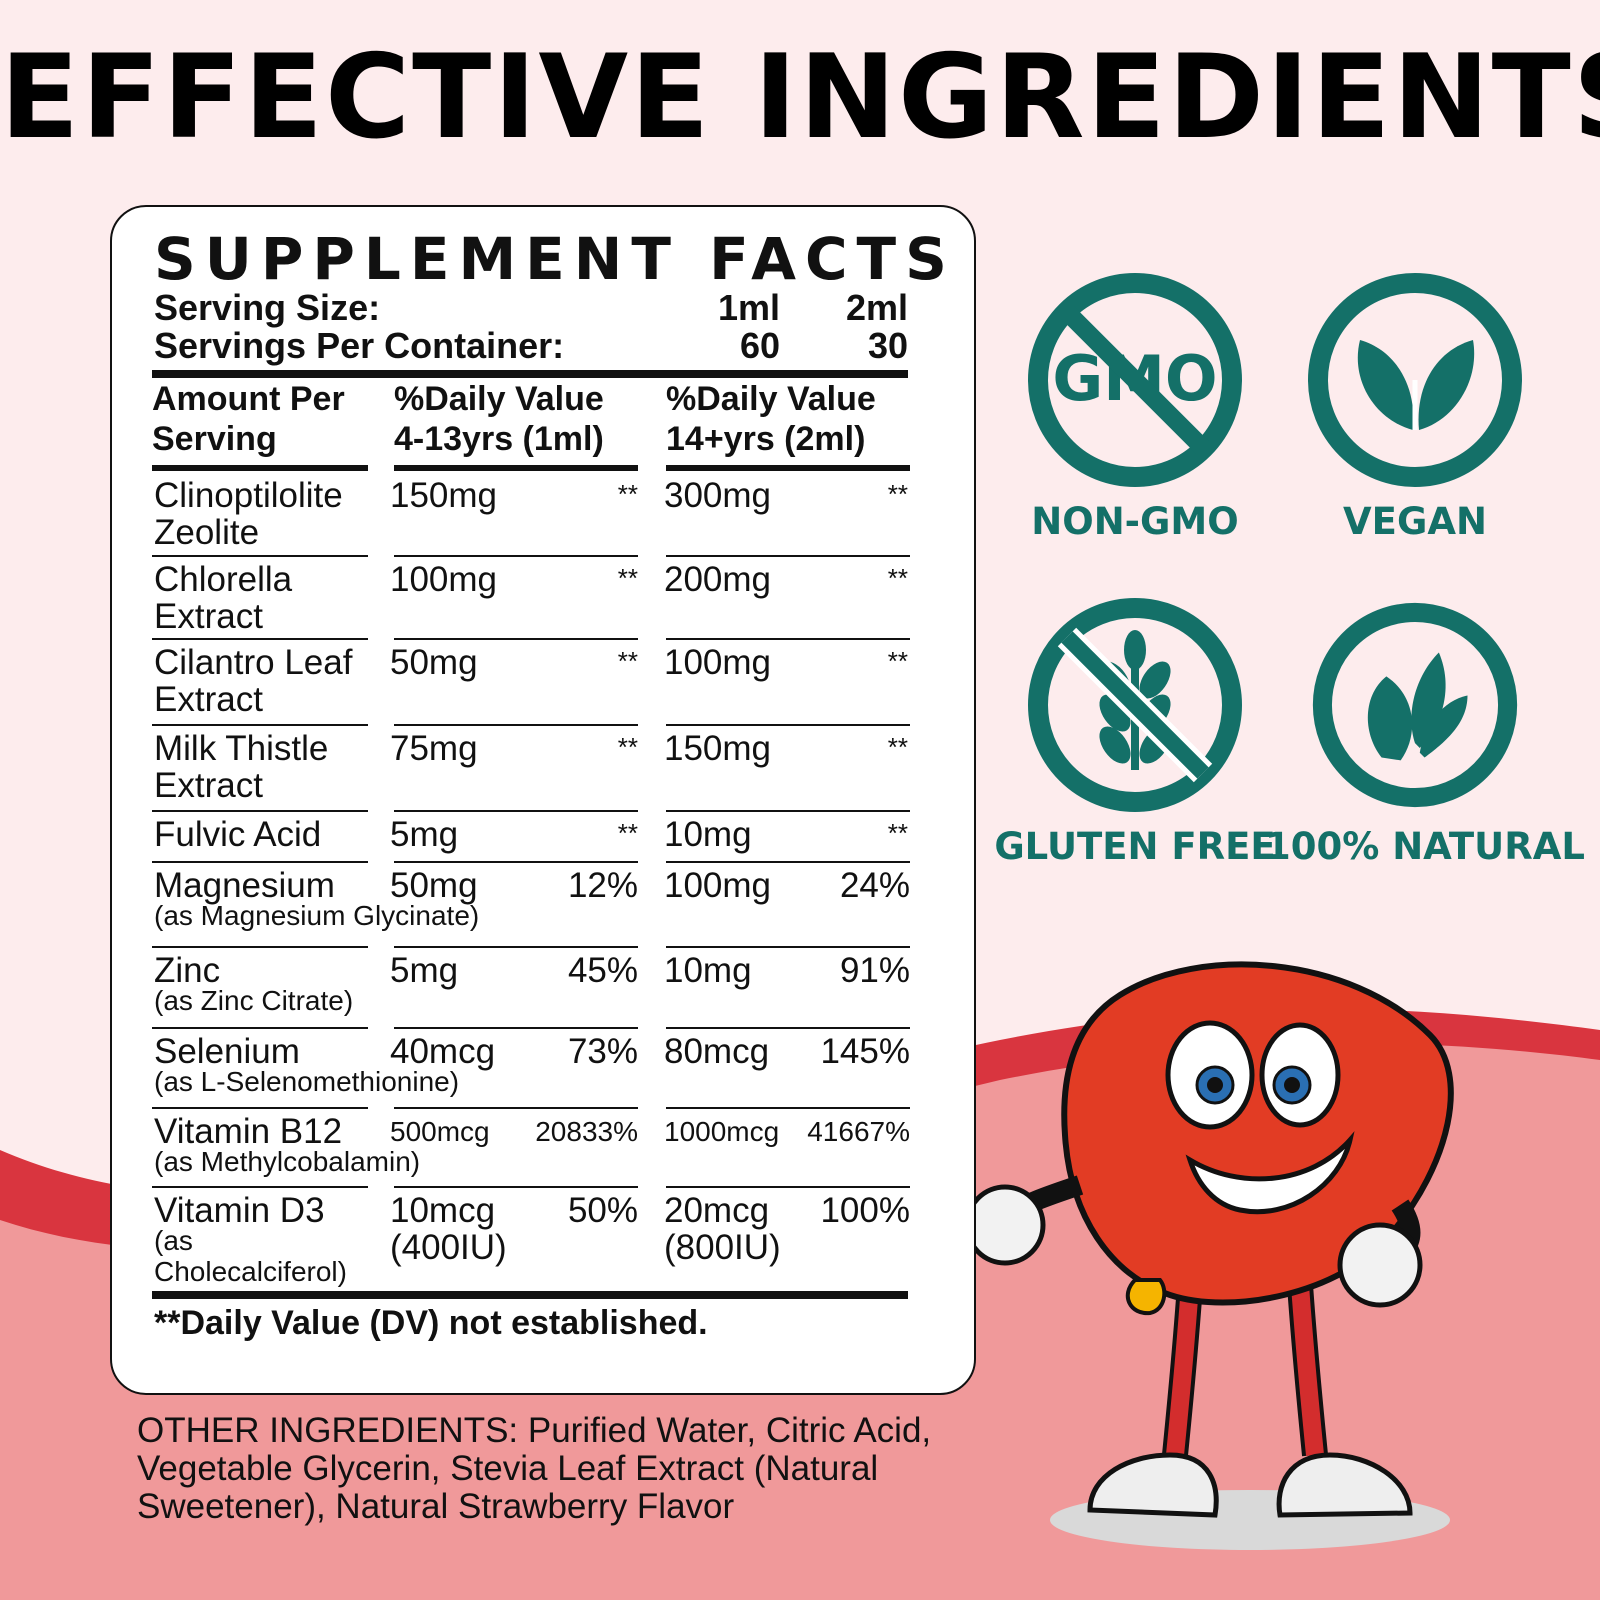 The image size is (1600, 1600). I want to click on daily-value-child: 50%, so click(602, 1210).